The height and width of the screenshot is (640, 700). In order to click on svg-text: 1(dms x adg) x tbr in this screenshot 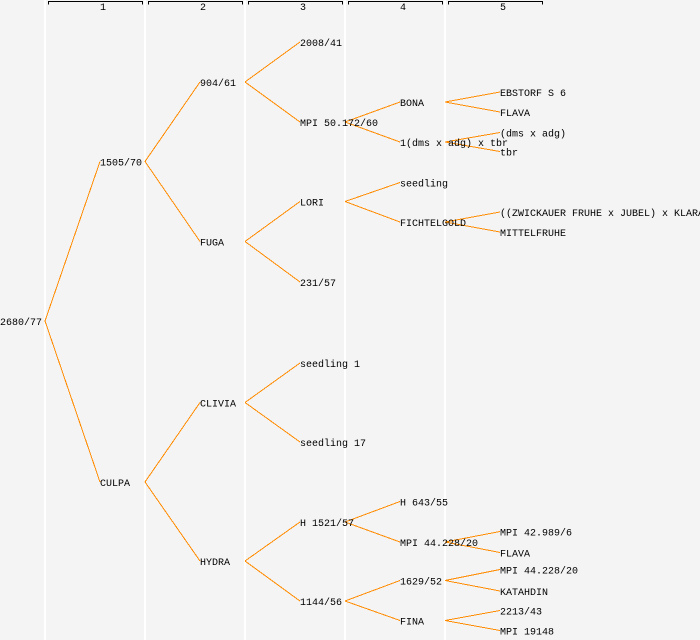, I will do `click(454, 144)`.